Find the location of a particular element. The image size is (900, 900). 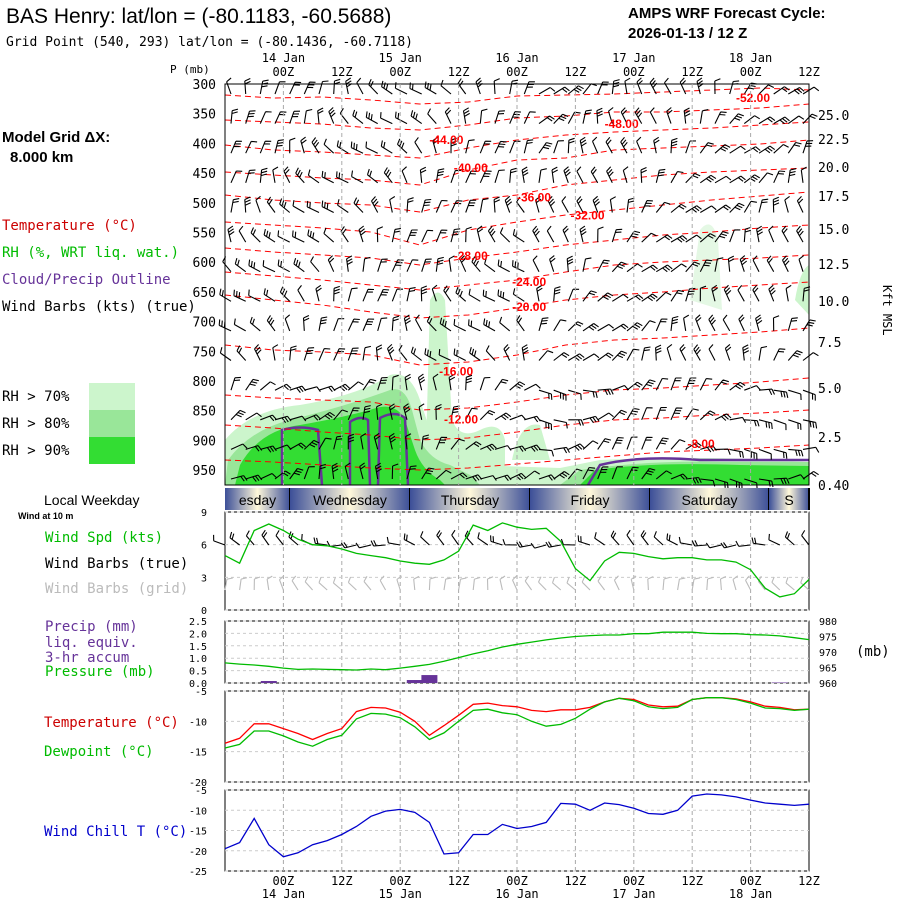

top-hour-label: 12Z is located at coordinates (342, 72).